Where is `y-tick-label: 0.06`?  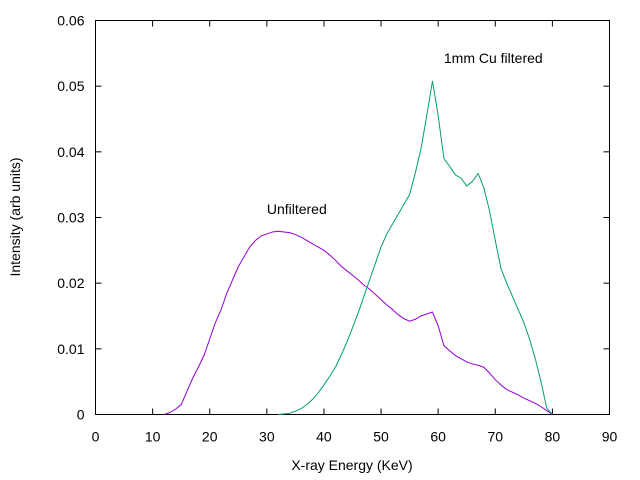
y-tick-label: 0.06 is located at coordinates (70, 21).